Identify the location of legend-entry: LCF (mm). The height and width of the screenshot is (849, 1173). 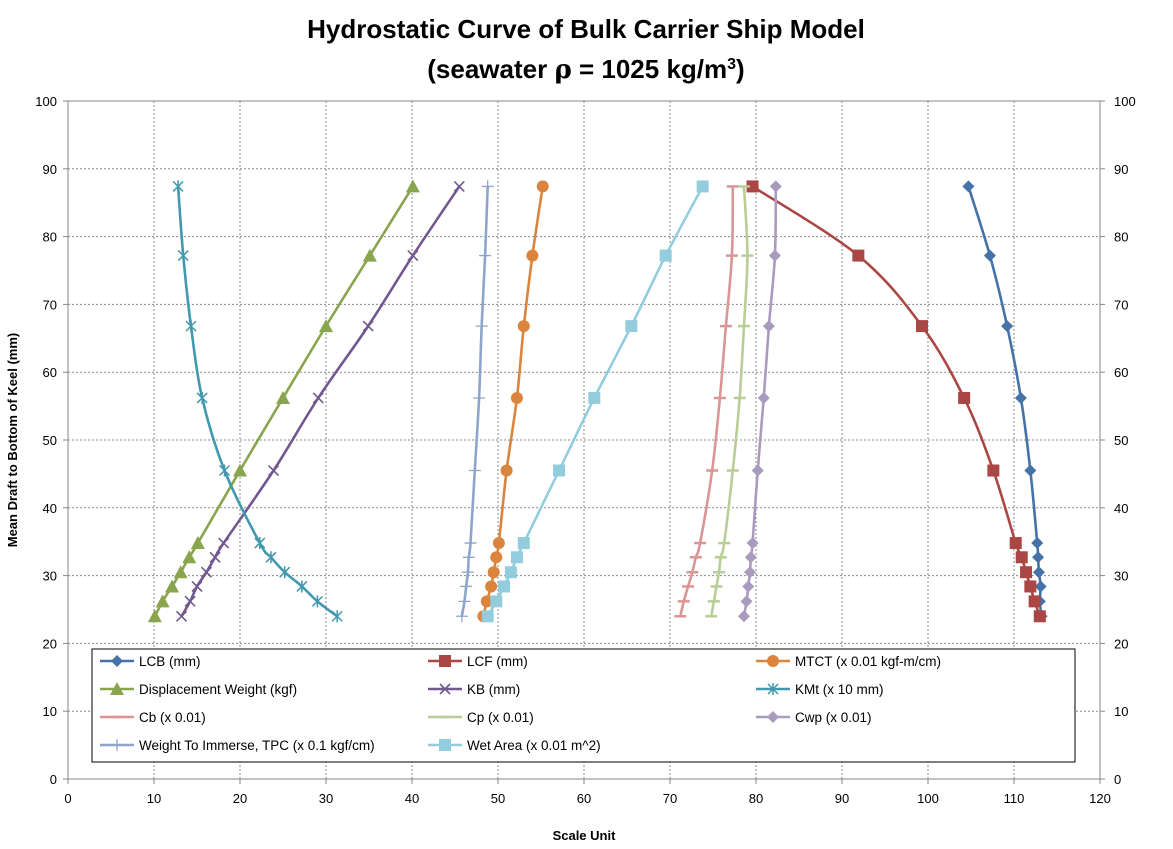
(478, 661).